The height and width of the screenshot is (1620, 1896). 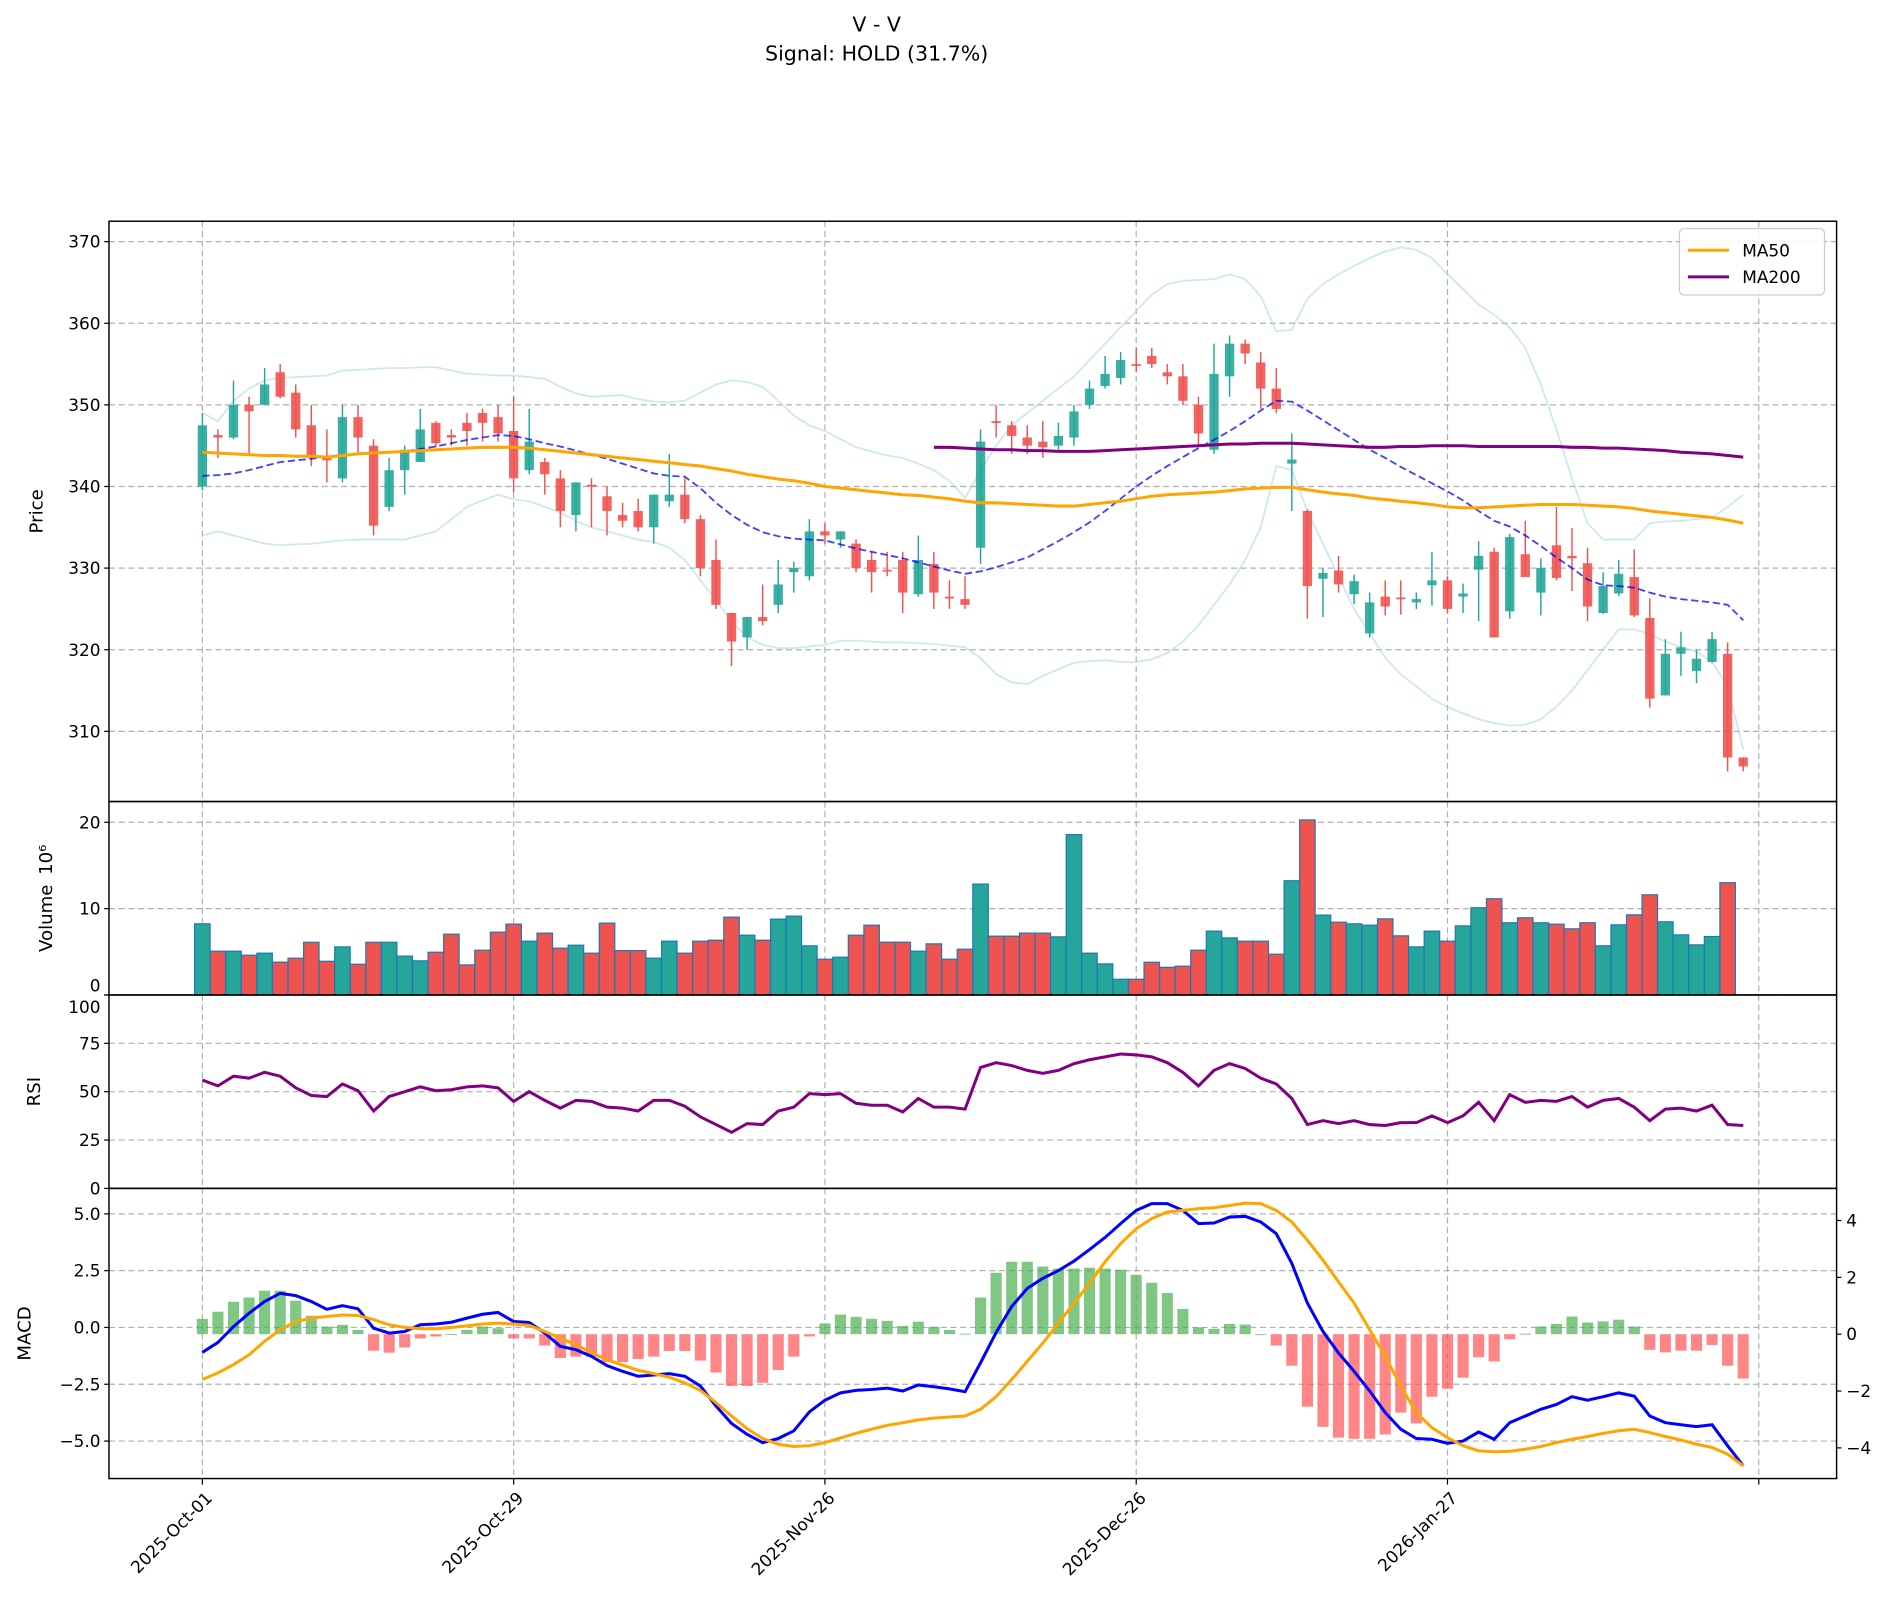 I want to click on bollinger-lower-line, so click(x=973, y=607).